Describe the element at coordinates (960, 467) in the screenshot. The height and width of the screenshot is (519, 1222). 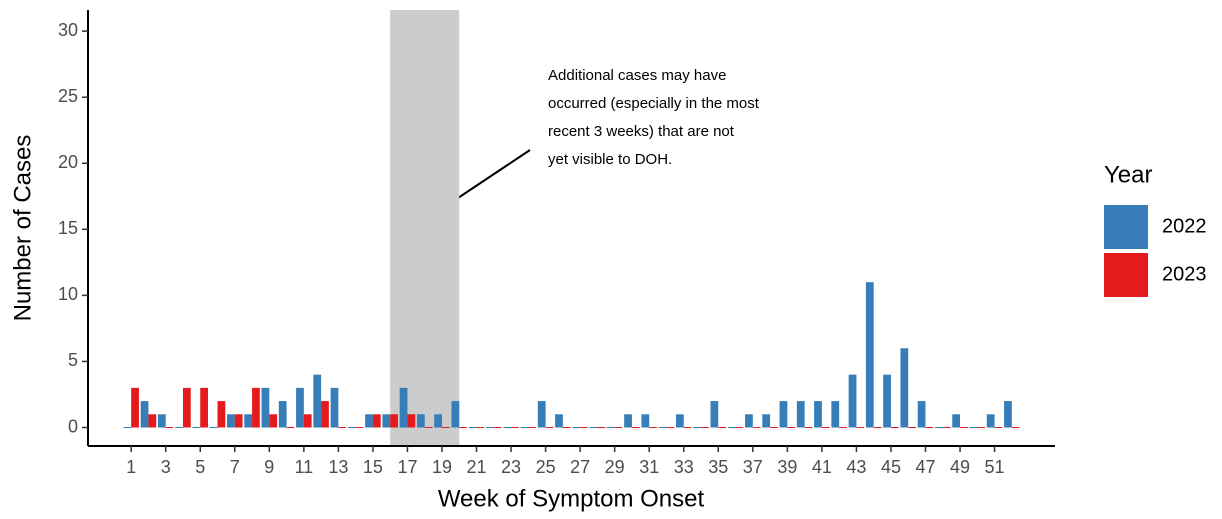
I see `x-tick-label: 49` at that location.